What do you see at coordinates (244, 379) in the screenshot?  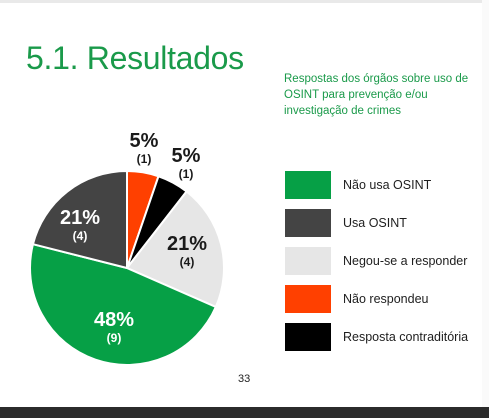 I see `page-number: 33` at bounding box center [244, 379].